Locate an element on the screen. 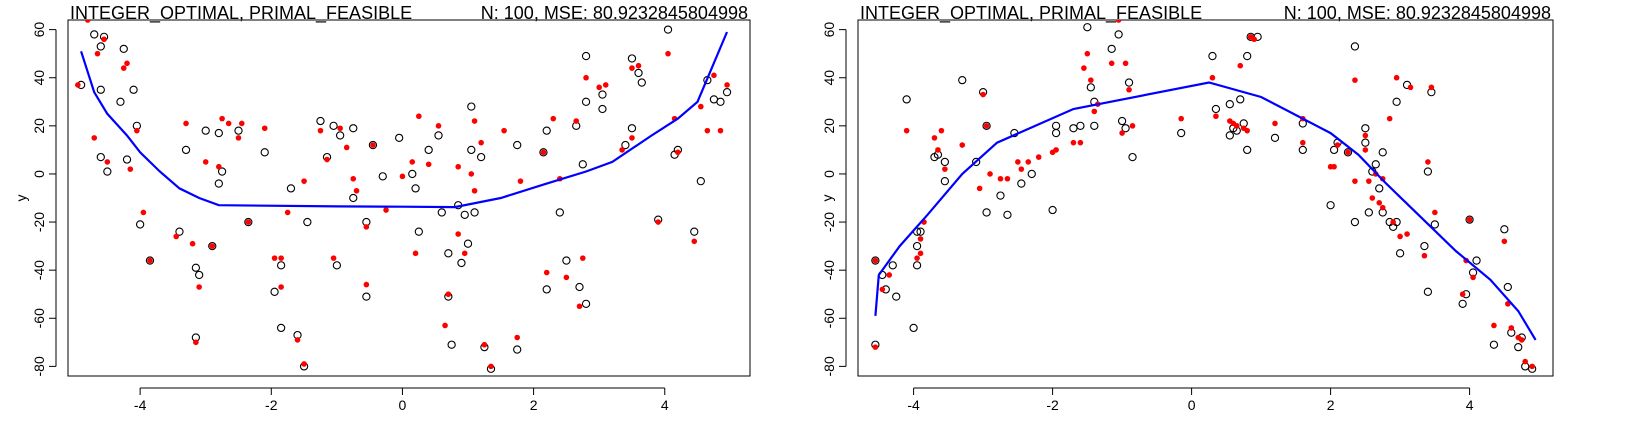 This screenshot has height=443, width=1639. y-axis-label: y is located at coordinates (21, 198).